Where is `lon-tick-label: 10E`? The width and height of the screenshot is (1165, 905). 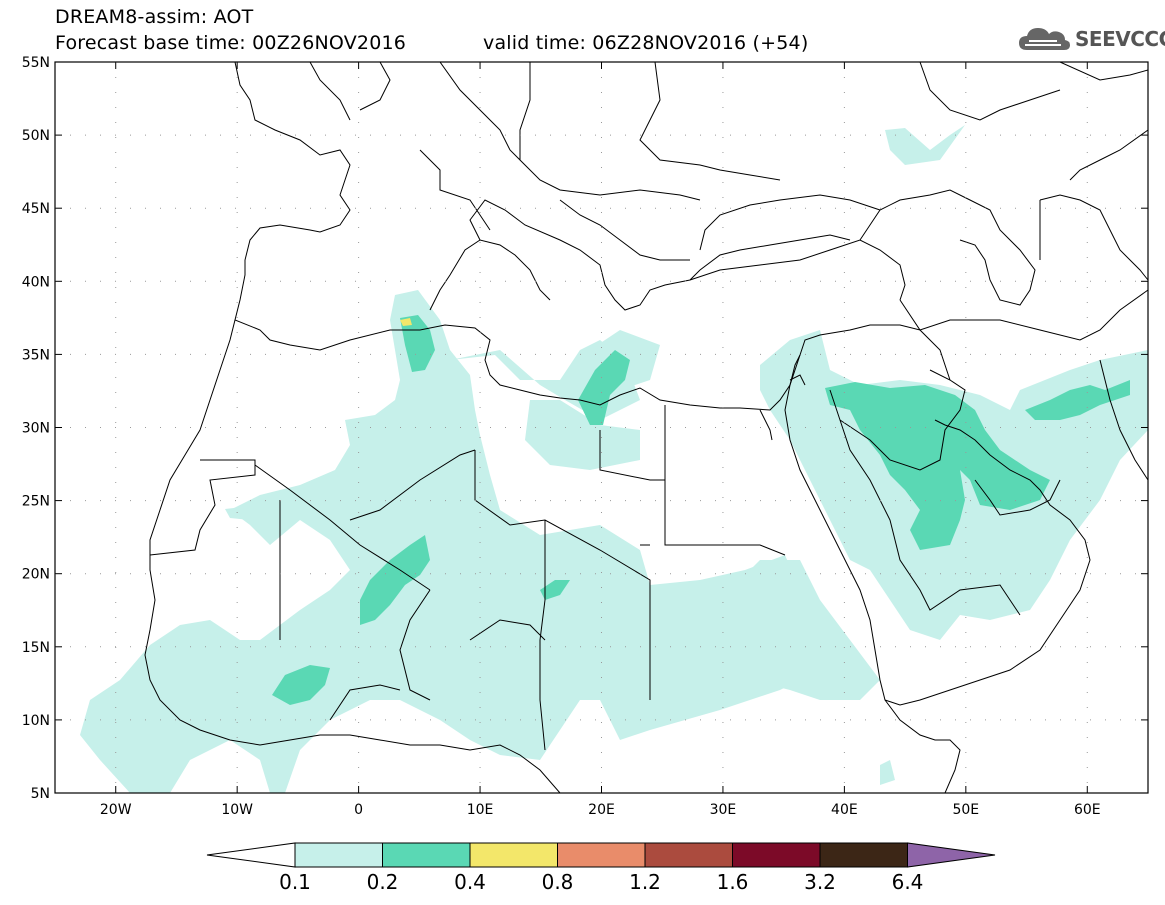 lon-tick-label: 10E is located at coordinates (480, 810).